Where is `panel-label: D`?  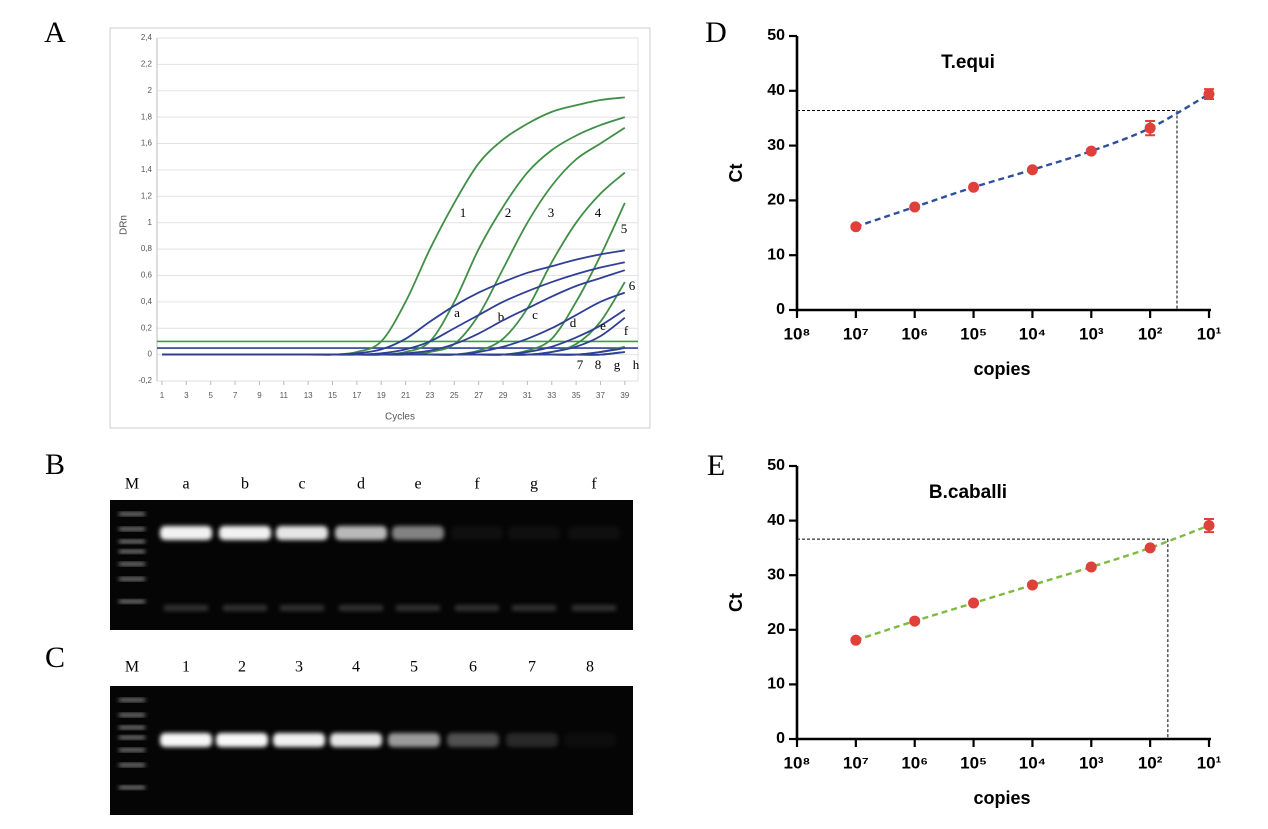
panel-label: D is located at coordinates (716, 32).